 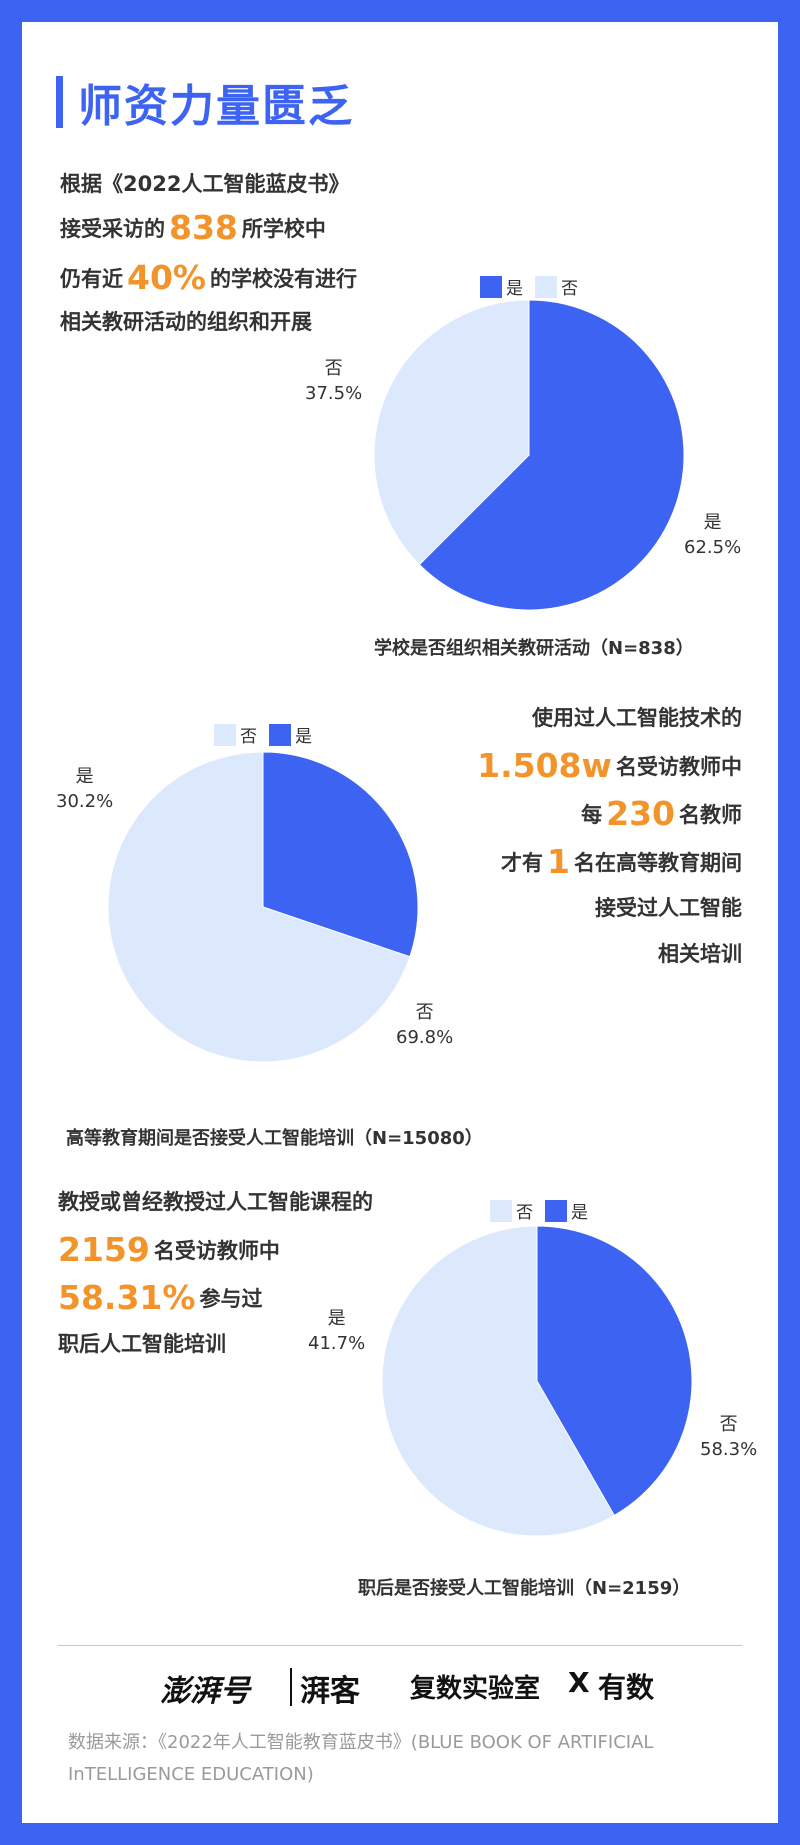 I want to click on logo-paike: 湃客, so click(x=330, y=1691).